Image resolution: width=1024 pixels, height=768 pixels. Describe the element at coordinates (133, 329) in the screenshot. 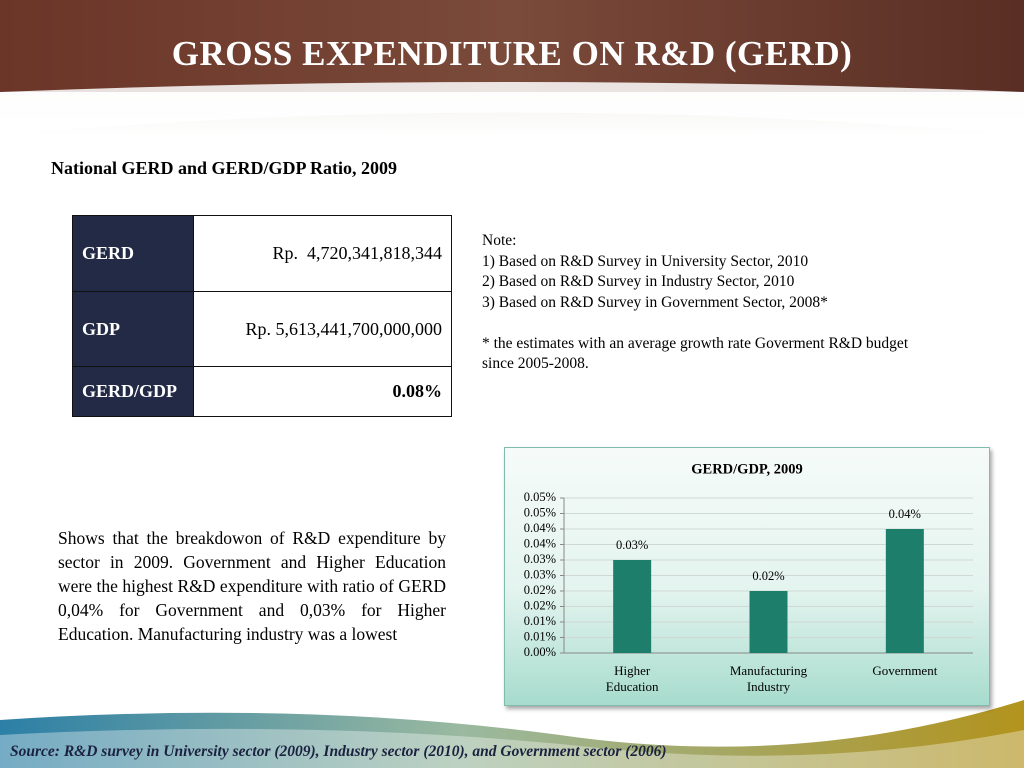

I see `row-label: GDP` at that location.